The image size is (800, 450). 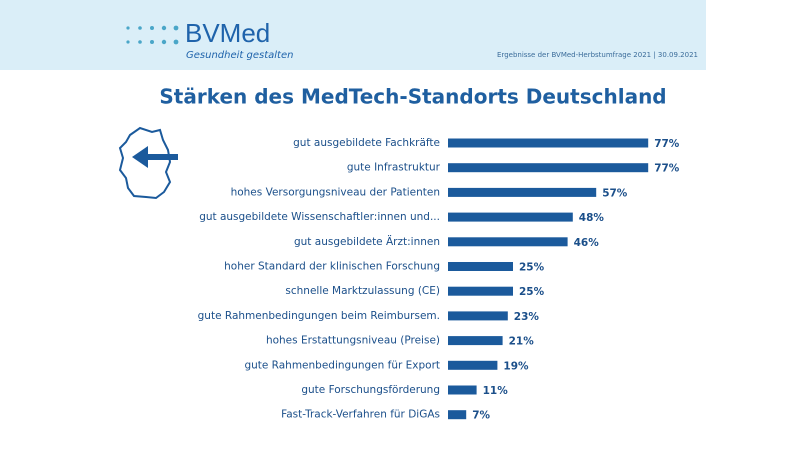 What do you see at coordinates (239, 55) in the screenshot?
I see `tagline: Gesundheit gestalten` at bounding box center [239, 55].